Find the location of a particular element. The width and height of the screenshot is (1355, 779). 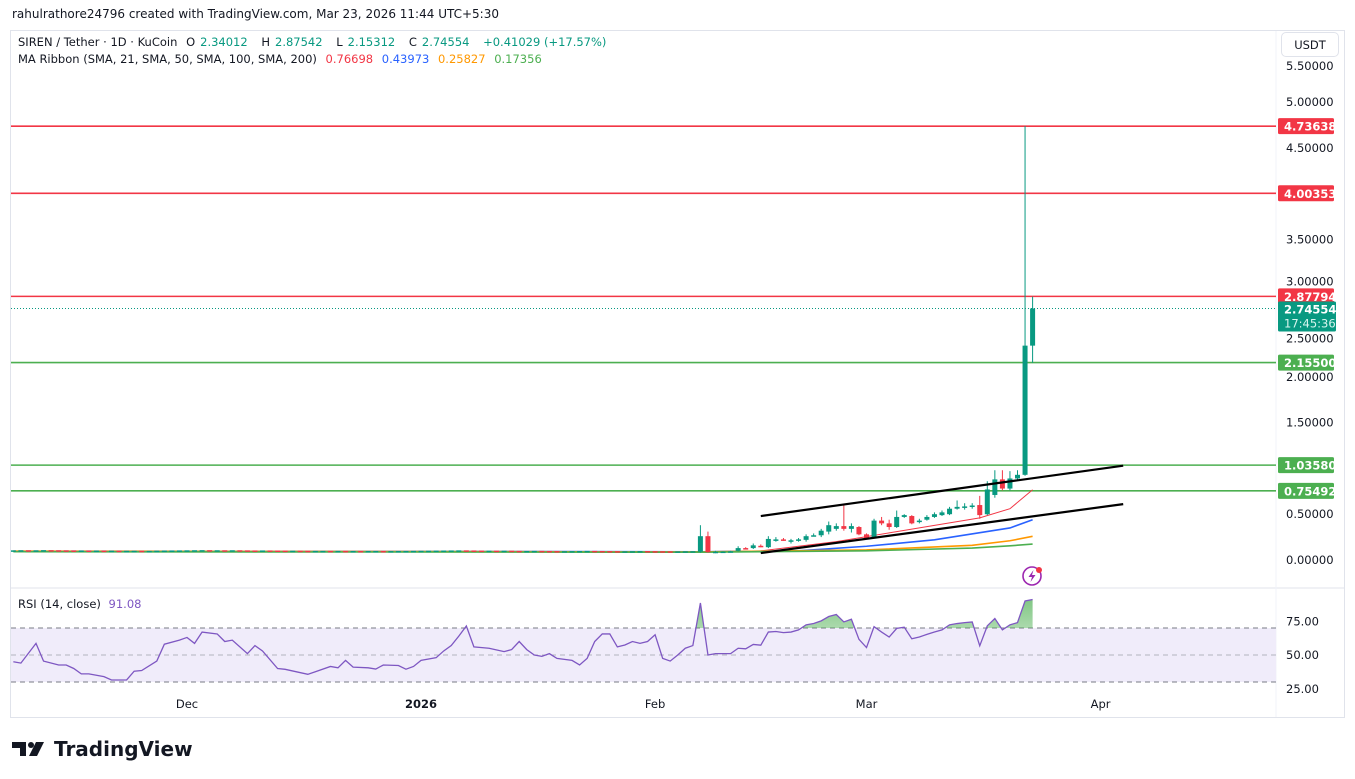

time-tick-label: Feb is located at coordinates (655, 704).